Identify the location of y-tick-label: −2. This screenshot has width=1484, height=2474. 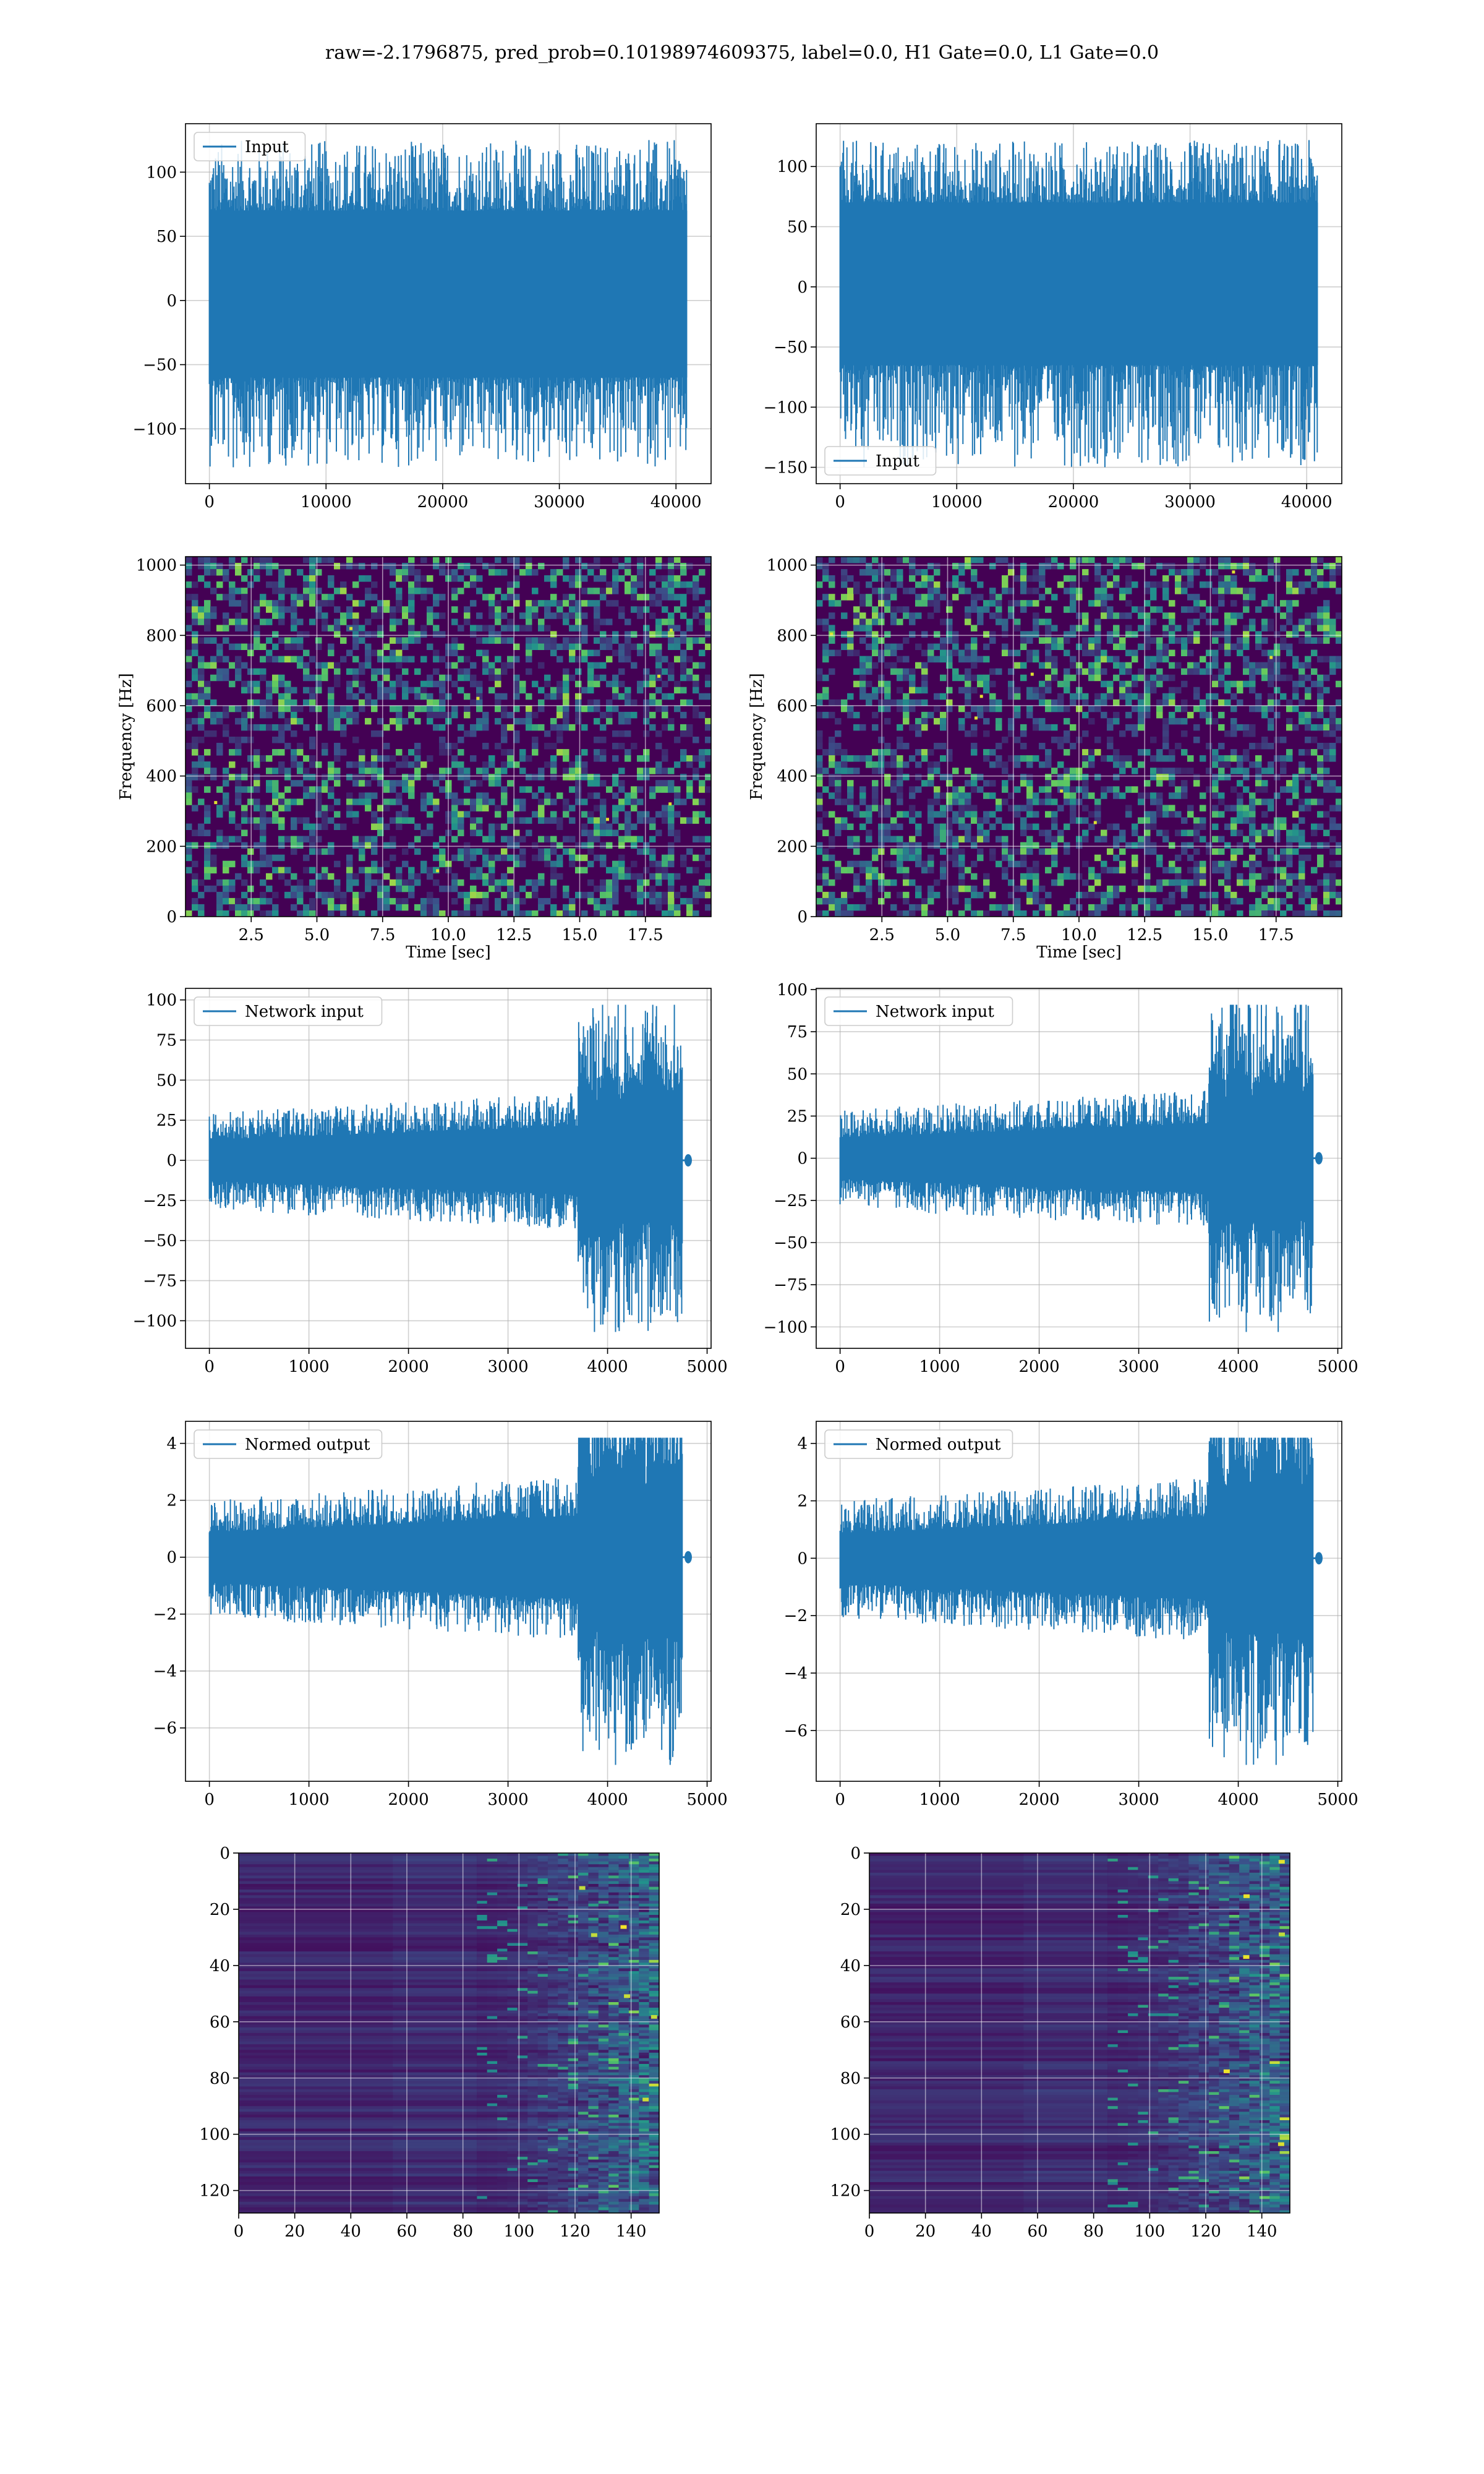
(165, 1615).